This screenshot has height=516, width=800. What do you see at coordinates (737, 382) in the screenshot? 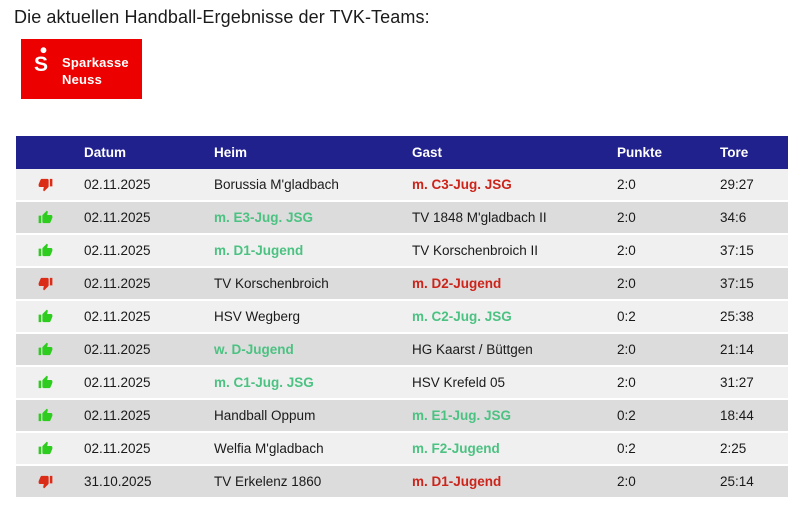
I see `goals-value: 31:27` at bounding box center [737, 382].